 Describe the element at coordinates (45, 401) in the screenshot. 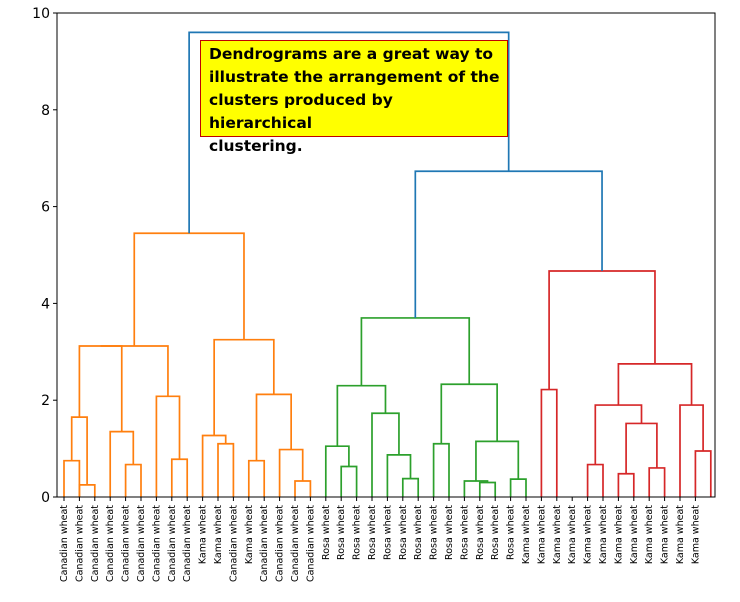

I see `y-tick-label: 2` at that location.